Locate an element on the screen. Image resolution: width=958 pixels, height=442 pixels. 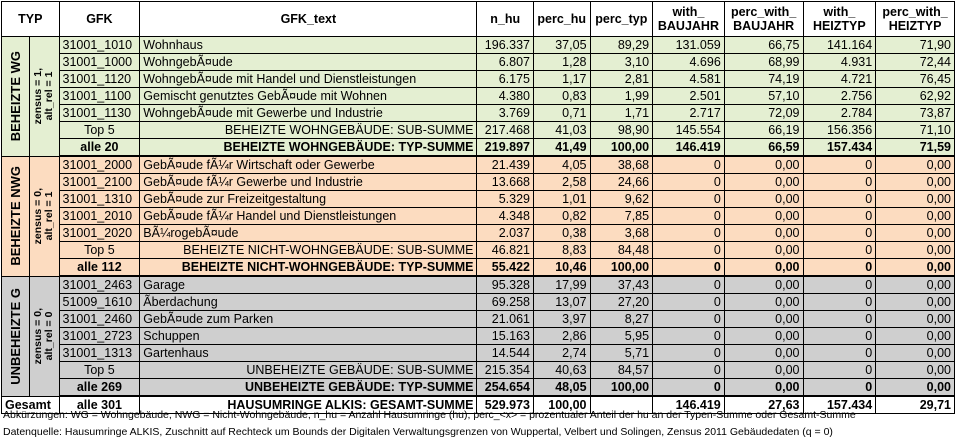
gfk-code: 31001_2000 is located at coordinates (99, 164).